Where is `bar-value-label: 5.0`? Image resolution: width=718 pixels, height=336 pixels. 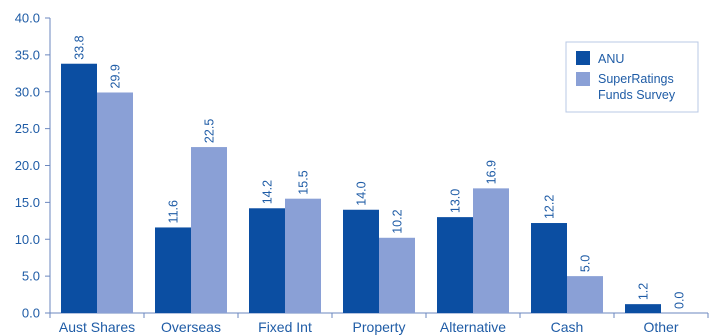
bar-value-label: 5.0 is located at coordinates (586, 263).